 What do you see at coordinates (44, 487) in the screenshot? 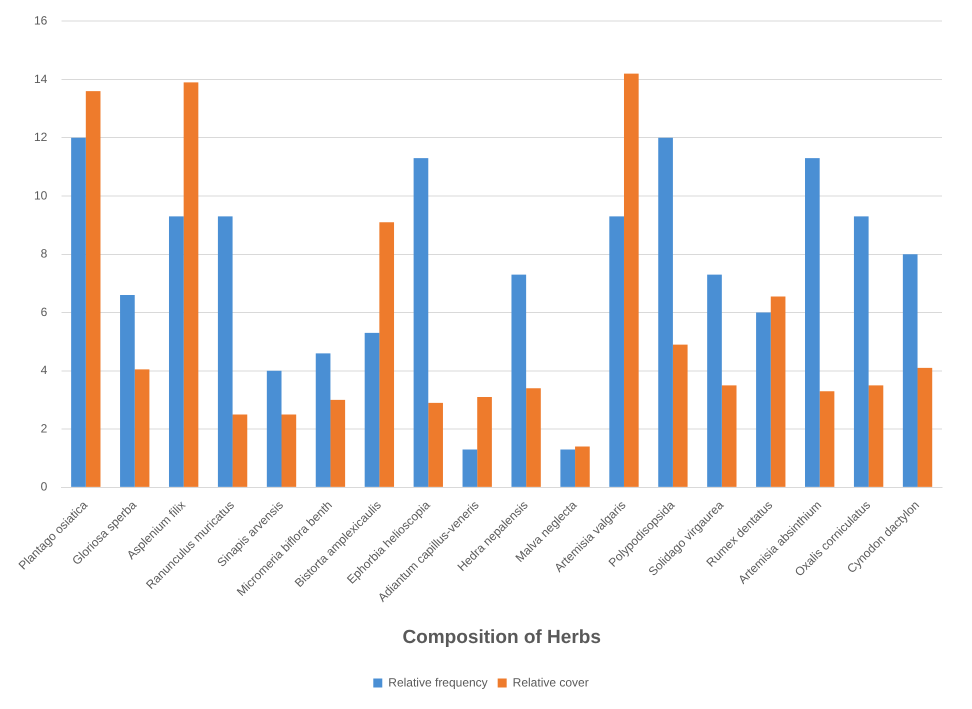
I see `y-tick-label: 0` at bounding box center [44, 487].